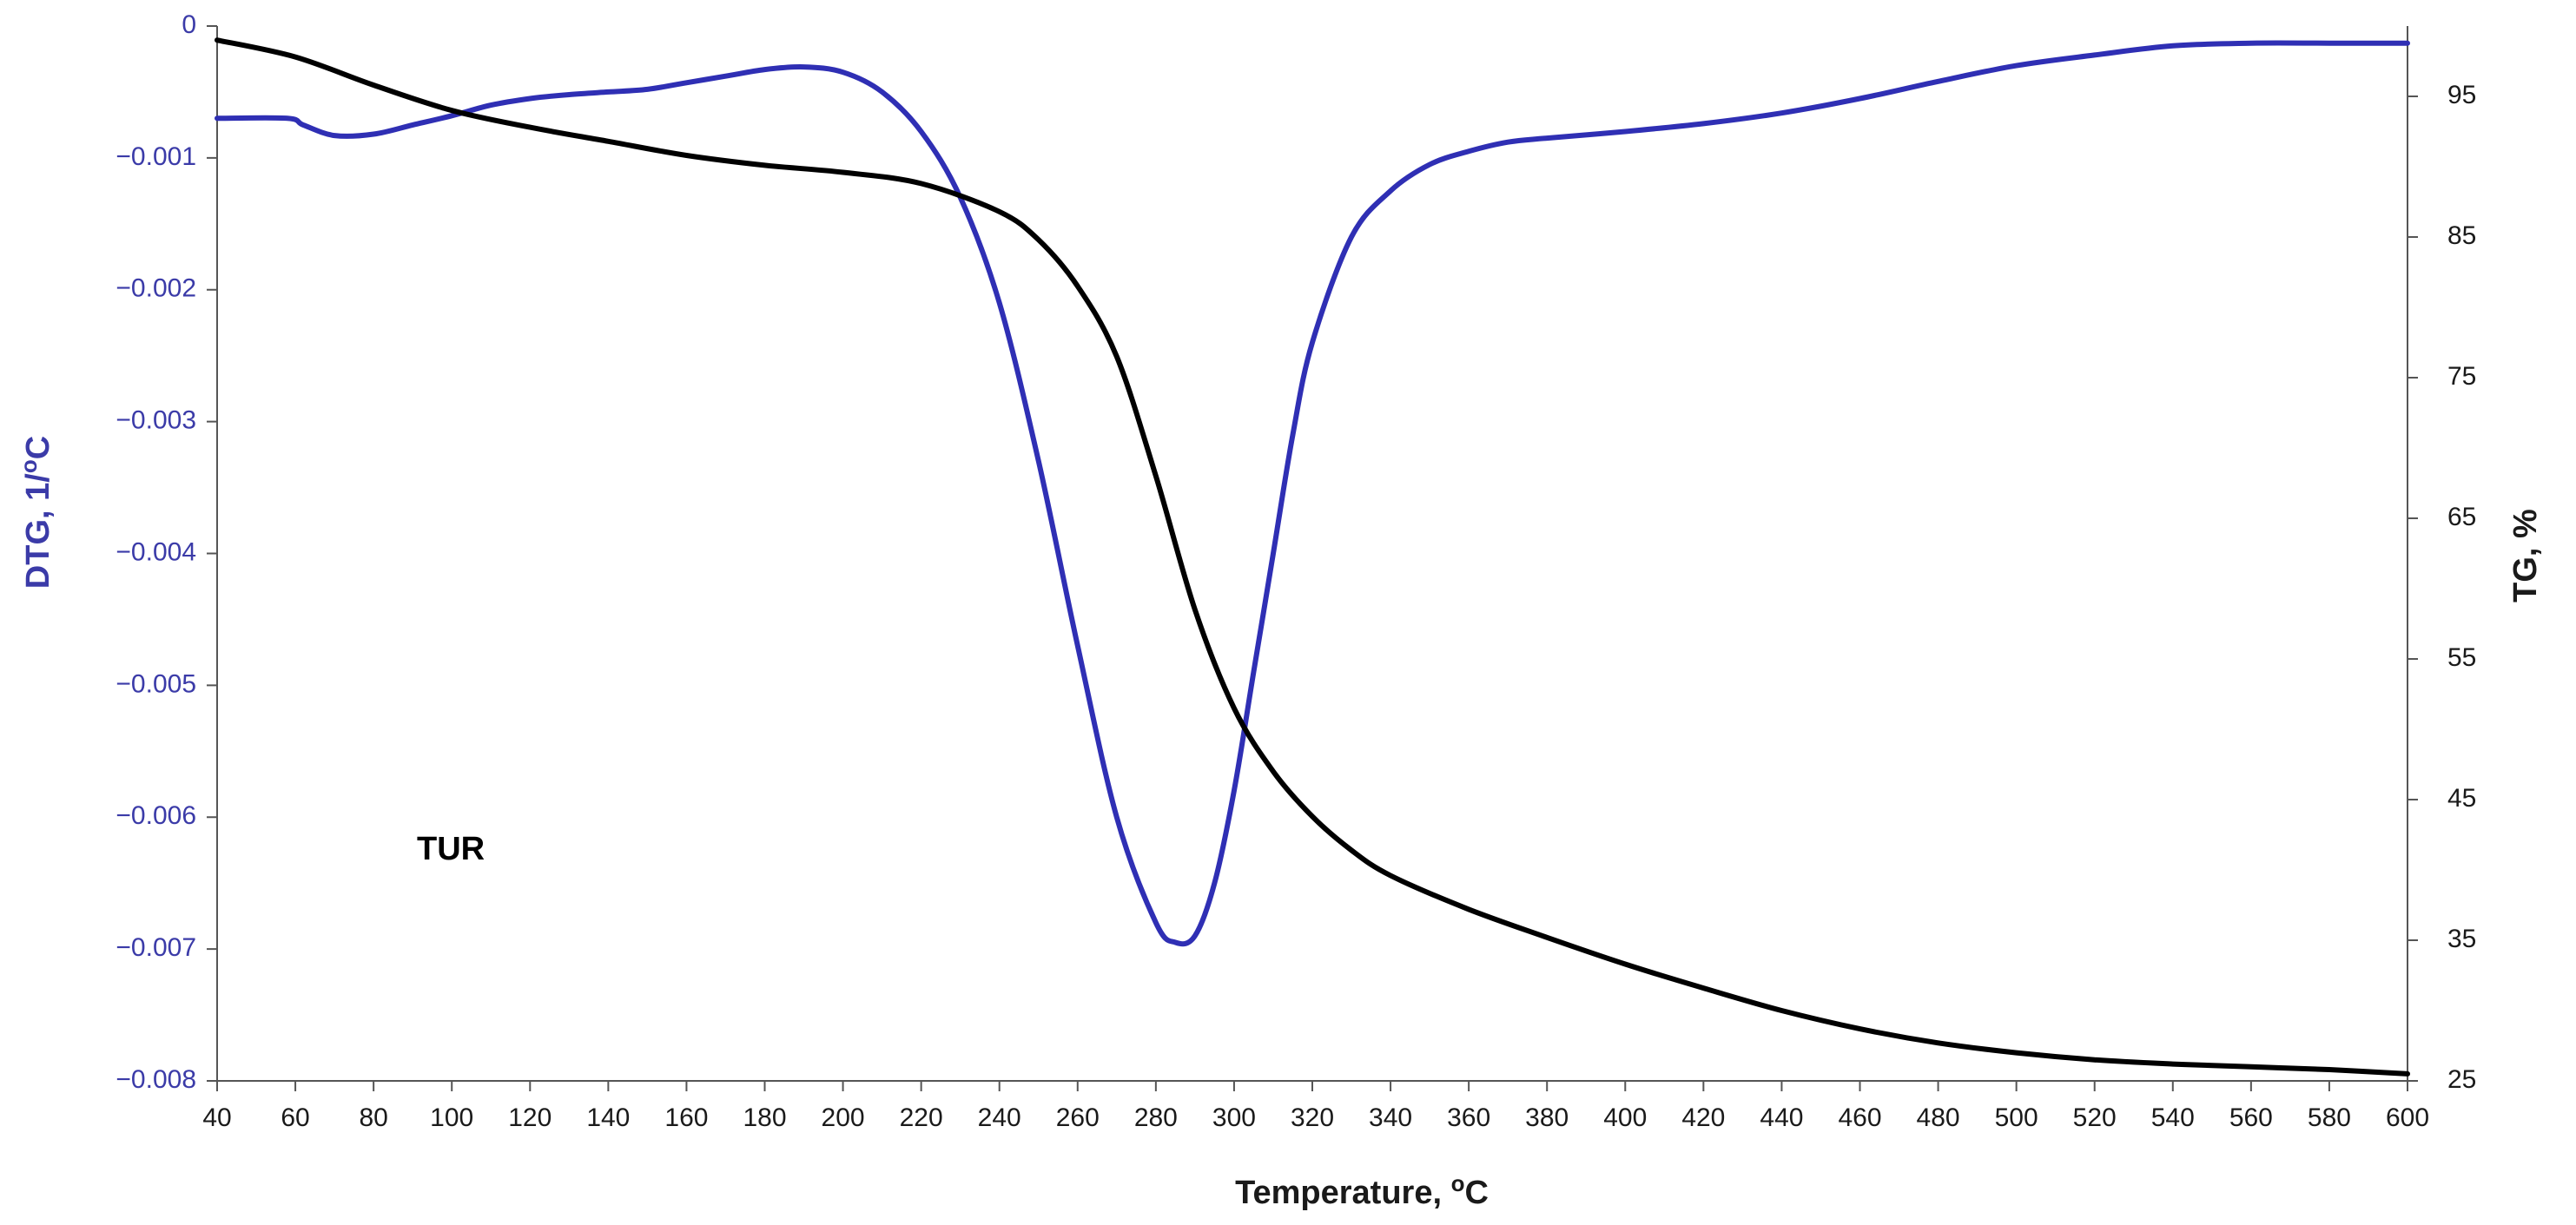 This screenshot has height=1225, width=2576. What do you see at coordinates (36, 513) in the screenshot?
I see `y-left-axis-title: DTG, 1/oC` at bounding box center [36, 513].